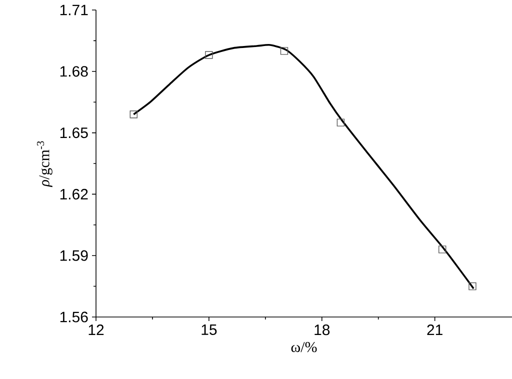  I want to click on x-tick-label: 18, so click(322, 330).